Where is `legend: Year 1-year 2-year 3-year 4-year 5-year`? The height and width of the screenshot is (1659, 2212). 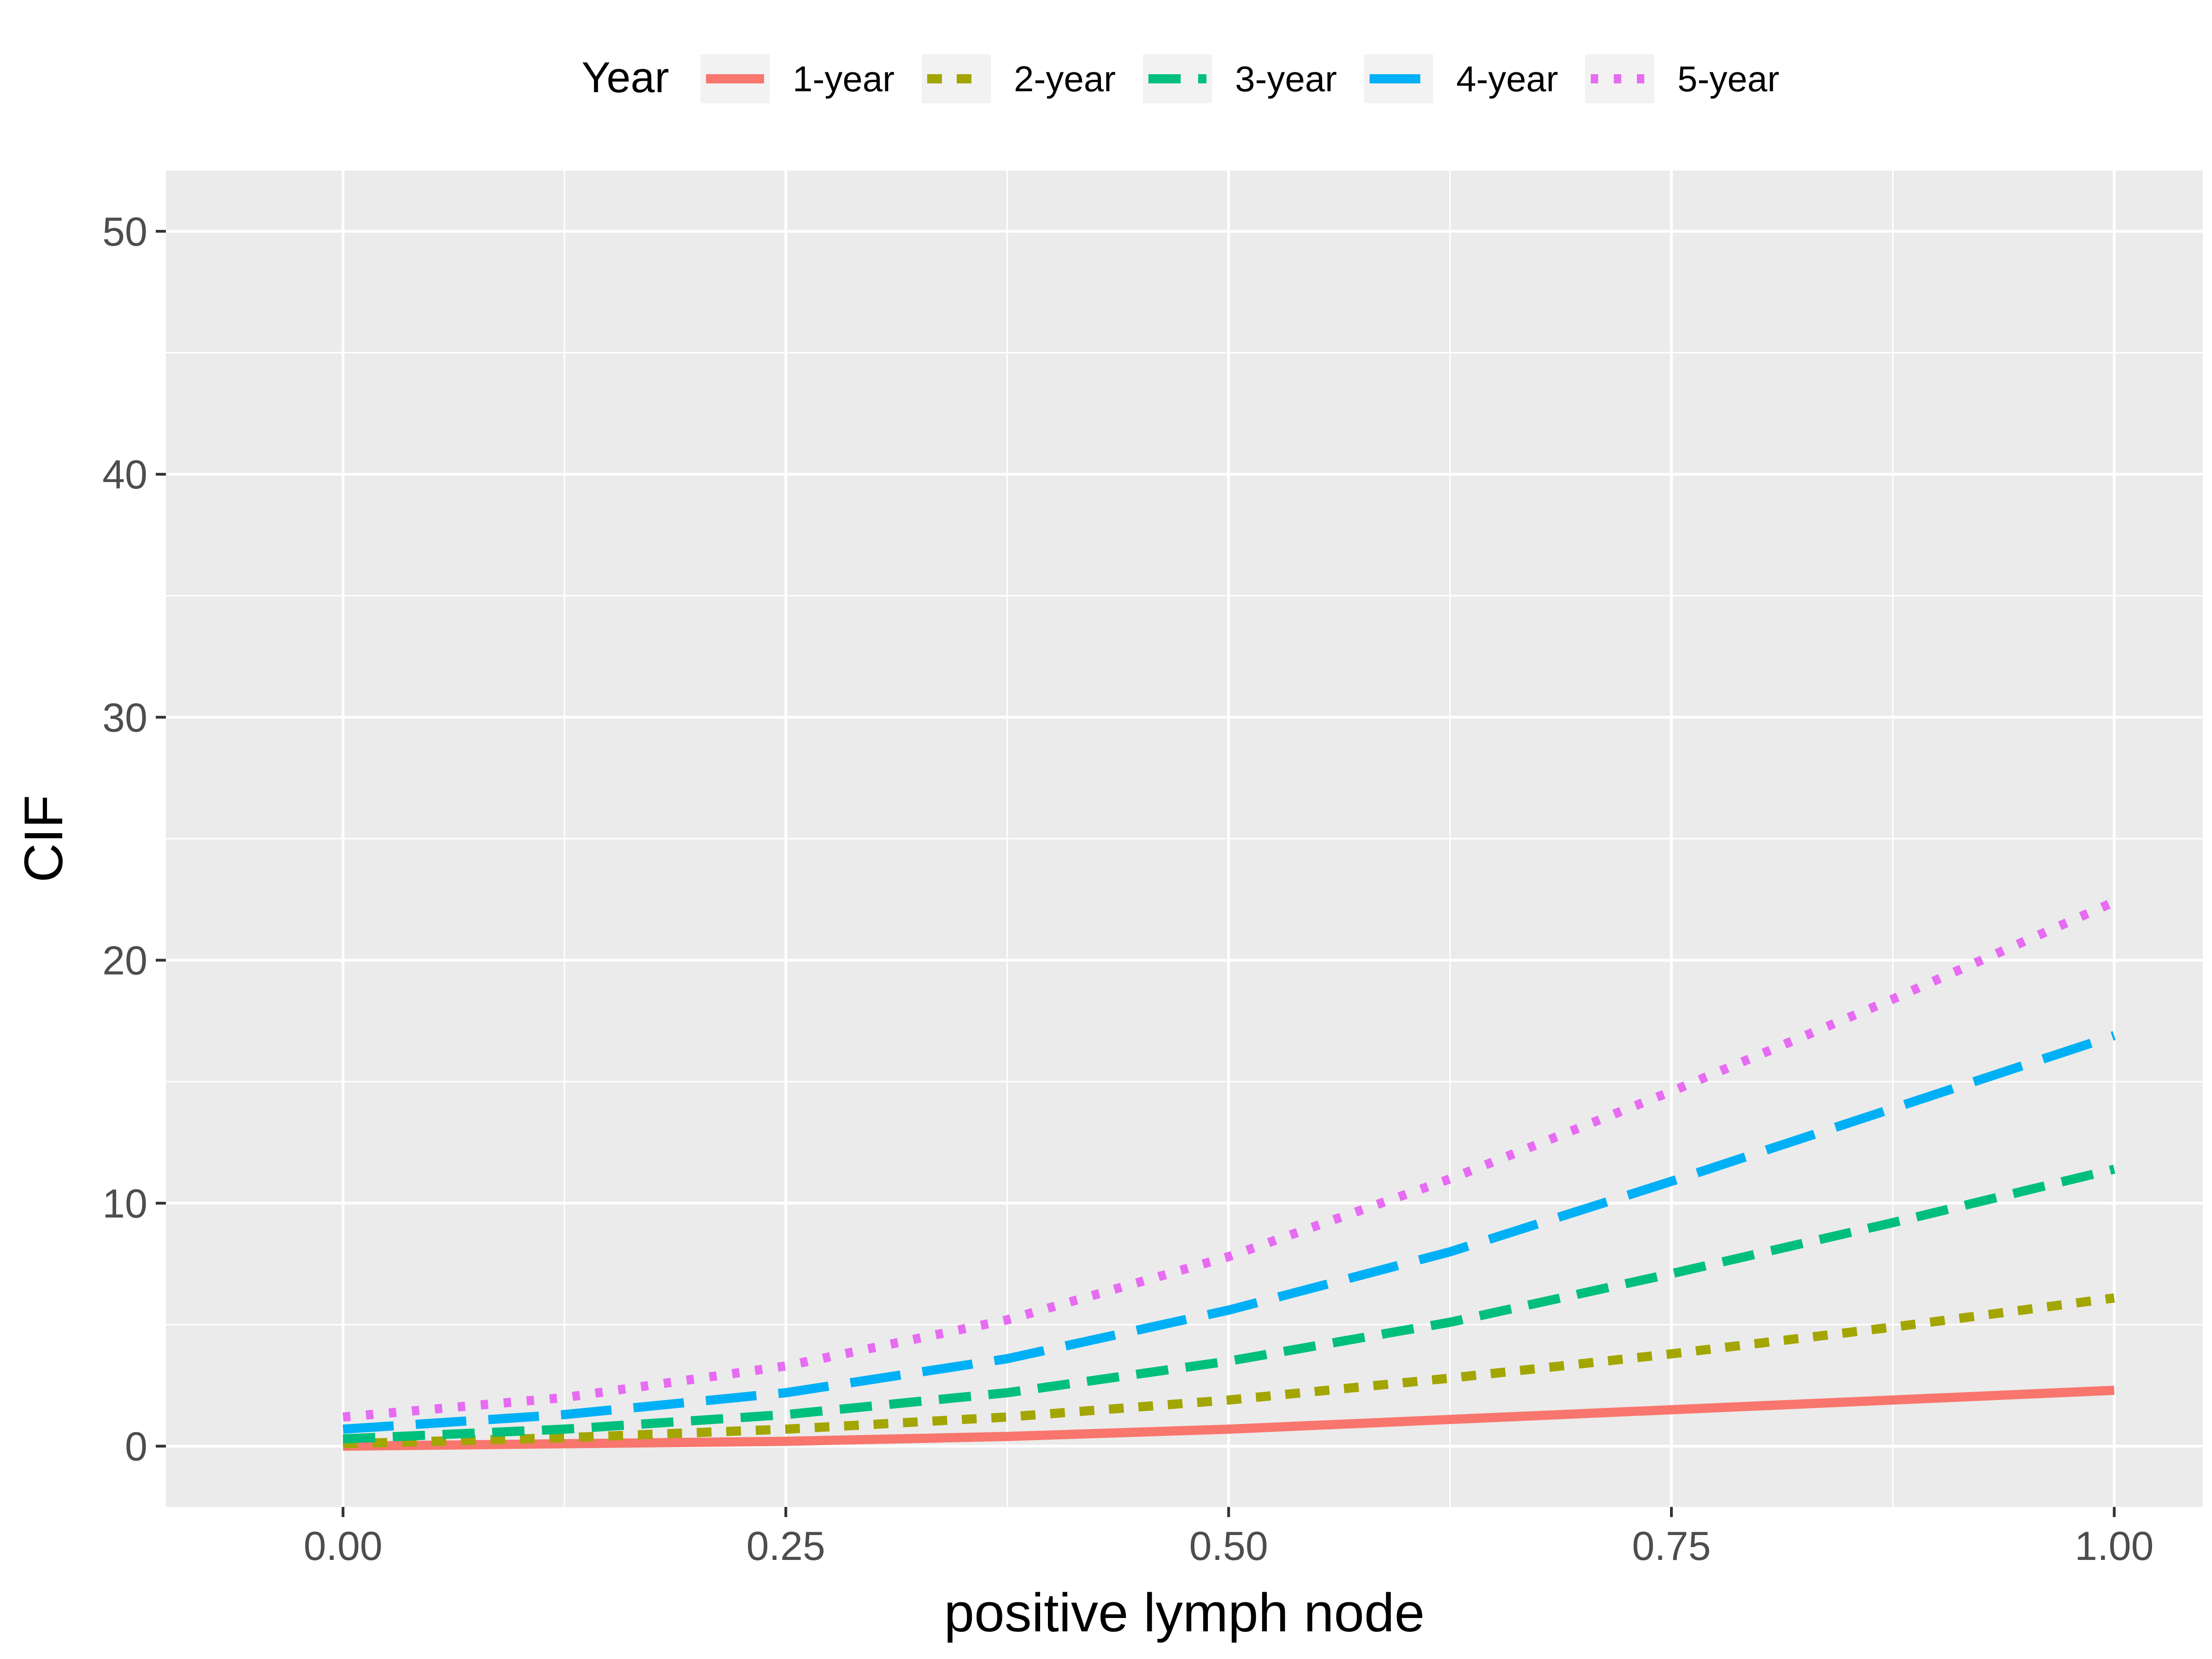 legend: Year 1-year 2-year 3-year 4-year 5-year is located at coordinates (1180, 78).